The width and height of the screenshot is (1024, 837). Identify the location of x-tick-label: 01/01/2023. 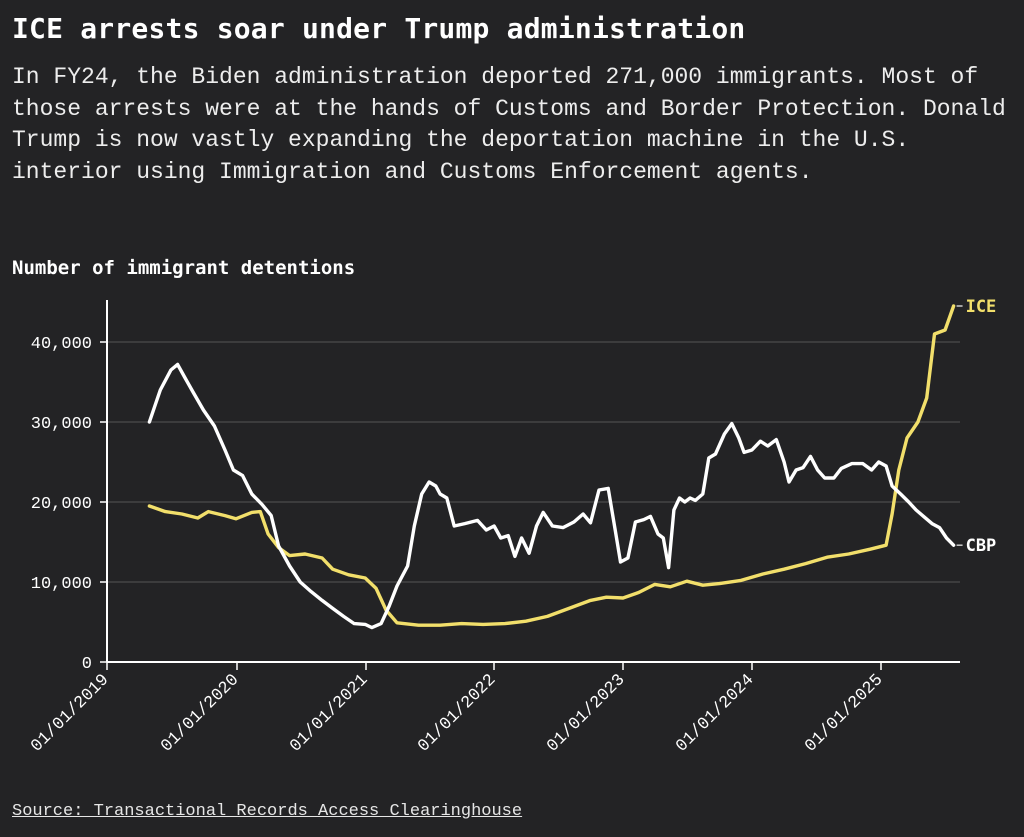
(587, 714).